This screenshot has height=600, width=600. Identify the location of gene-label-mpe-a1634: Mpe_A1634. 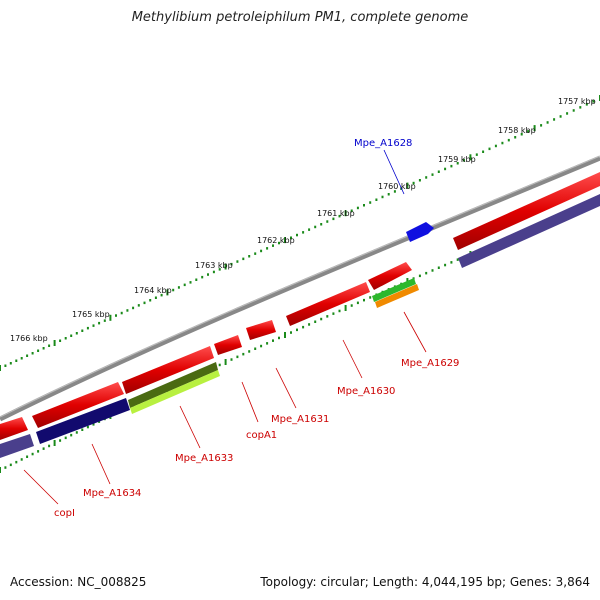
(112, 493).